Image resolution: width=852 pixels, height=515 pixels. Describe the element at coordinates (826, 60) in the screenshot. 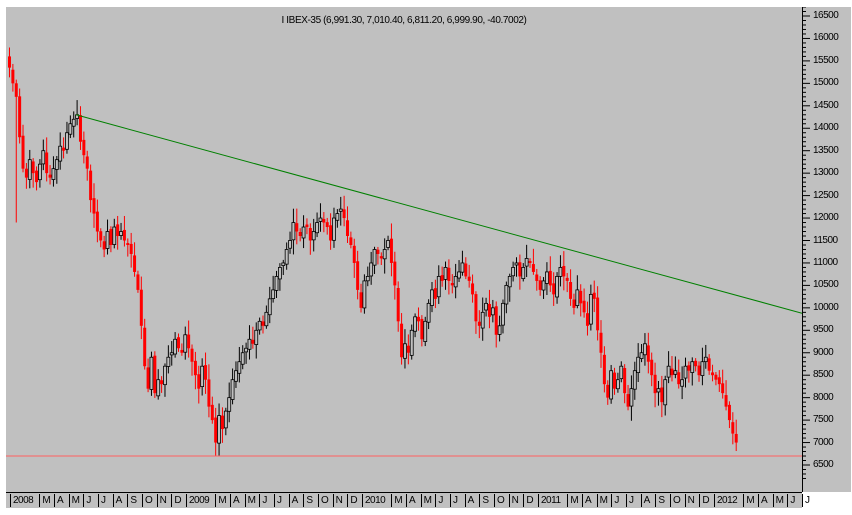

I see `price-label: 15500` at that location.